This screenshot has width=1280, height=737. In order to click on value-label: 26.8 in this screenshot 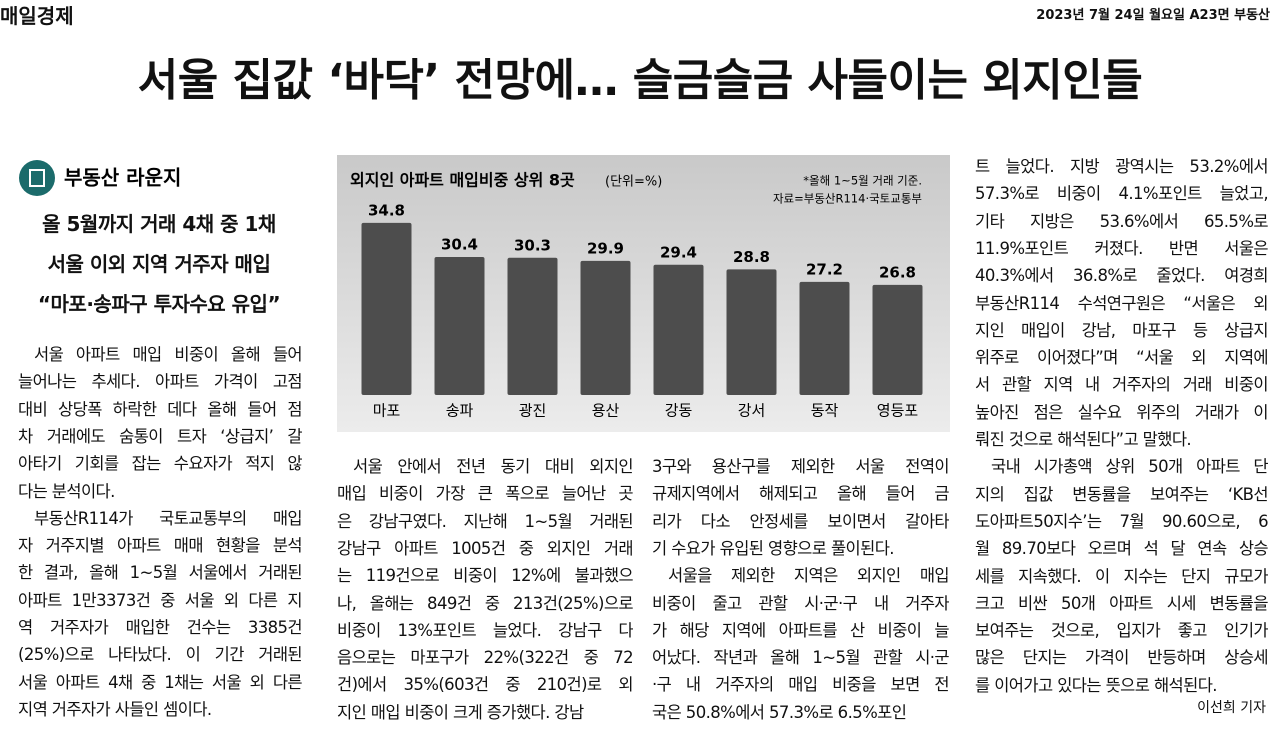, I will do `click(897, 272)`.